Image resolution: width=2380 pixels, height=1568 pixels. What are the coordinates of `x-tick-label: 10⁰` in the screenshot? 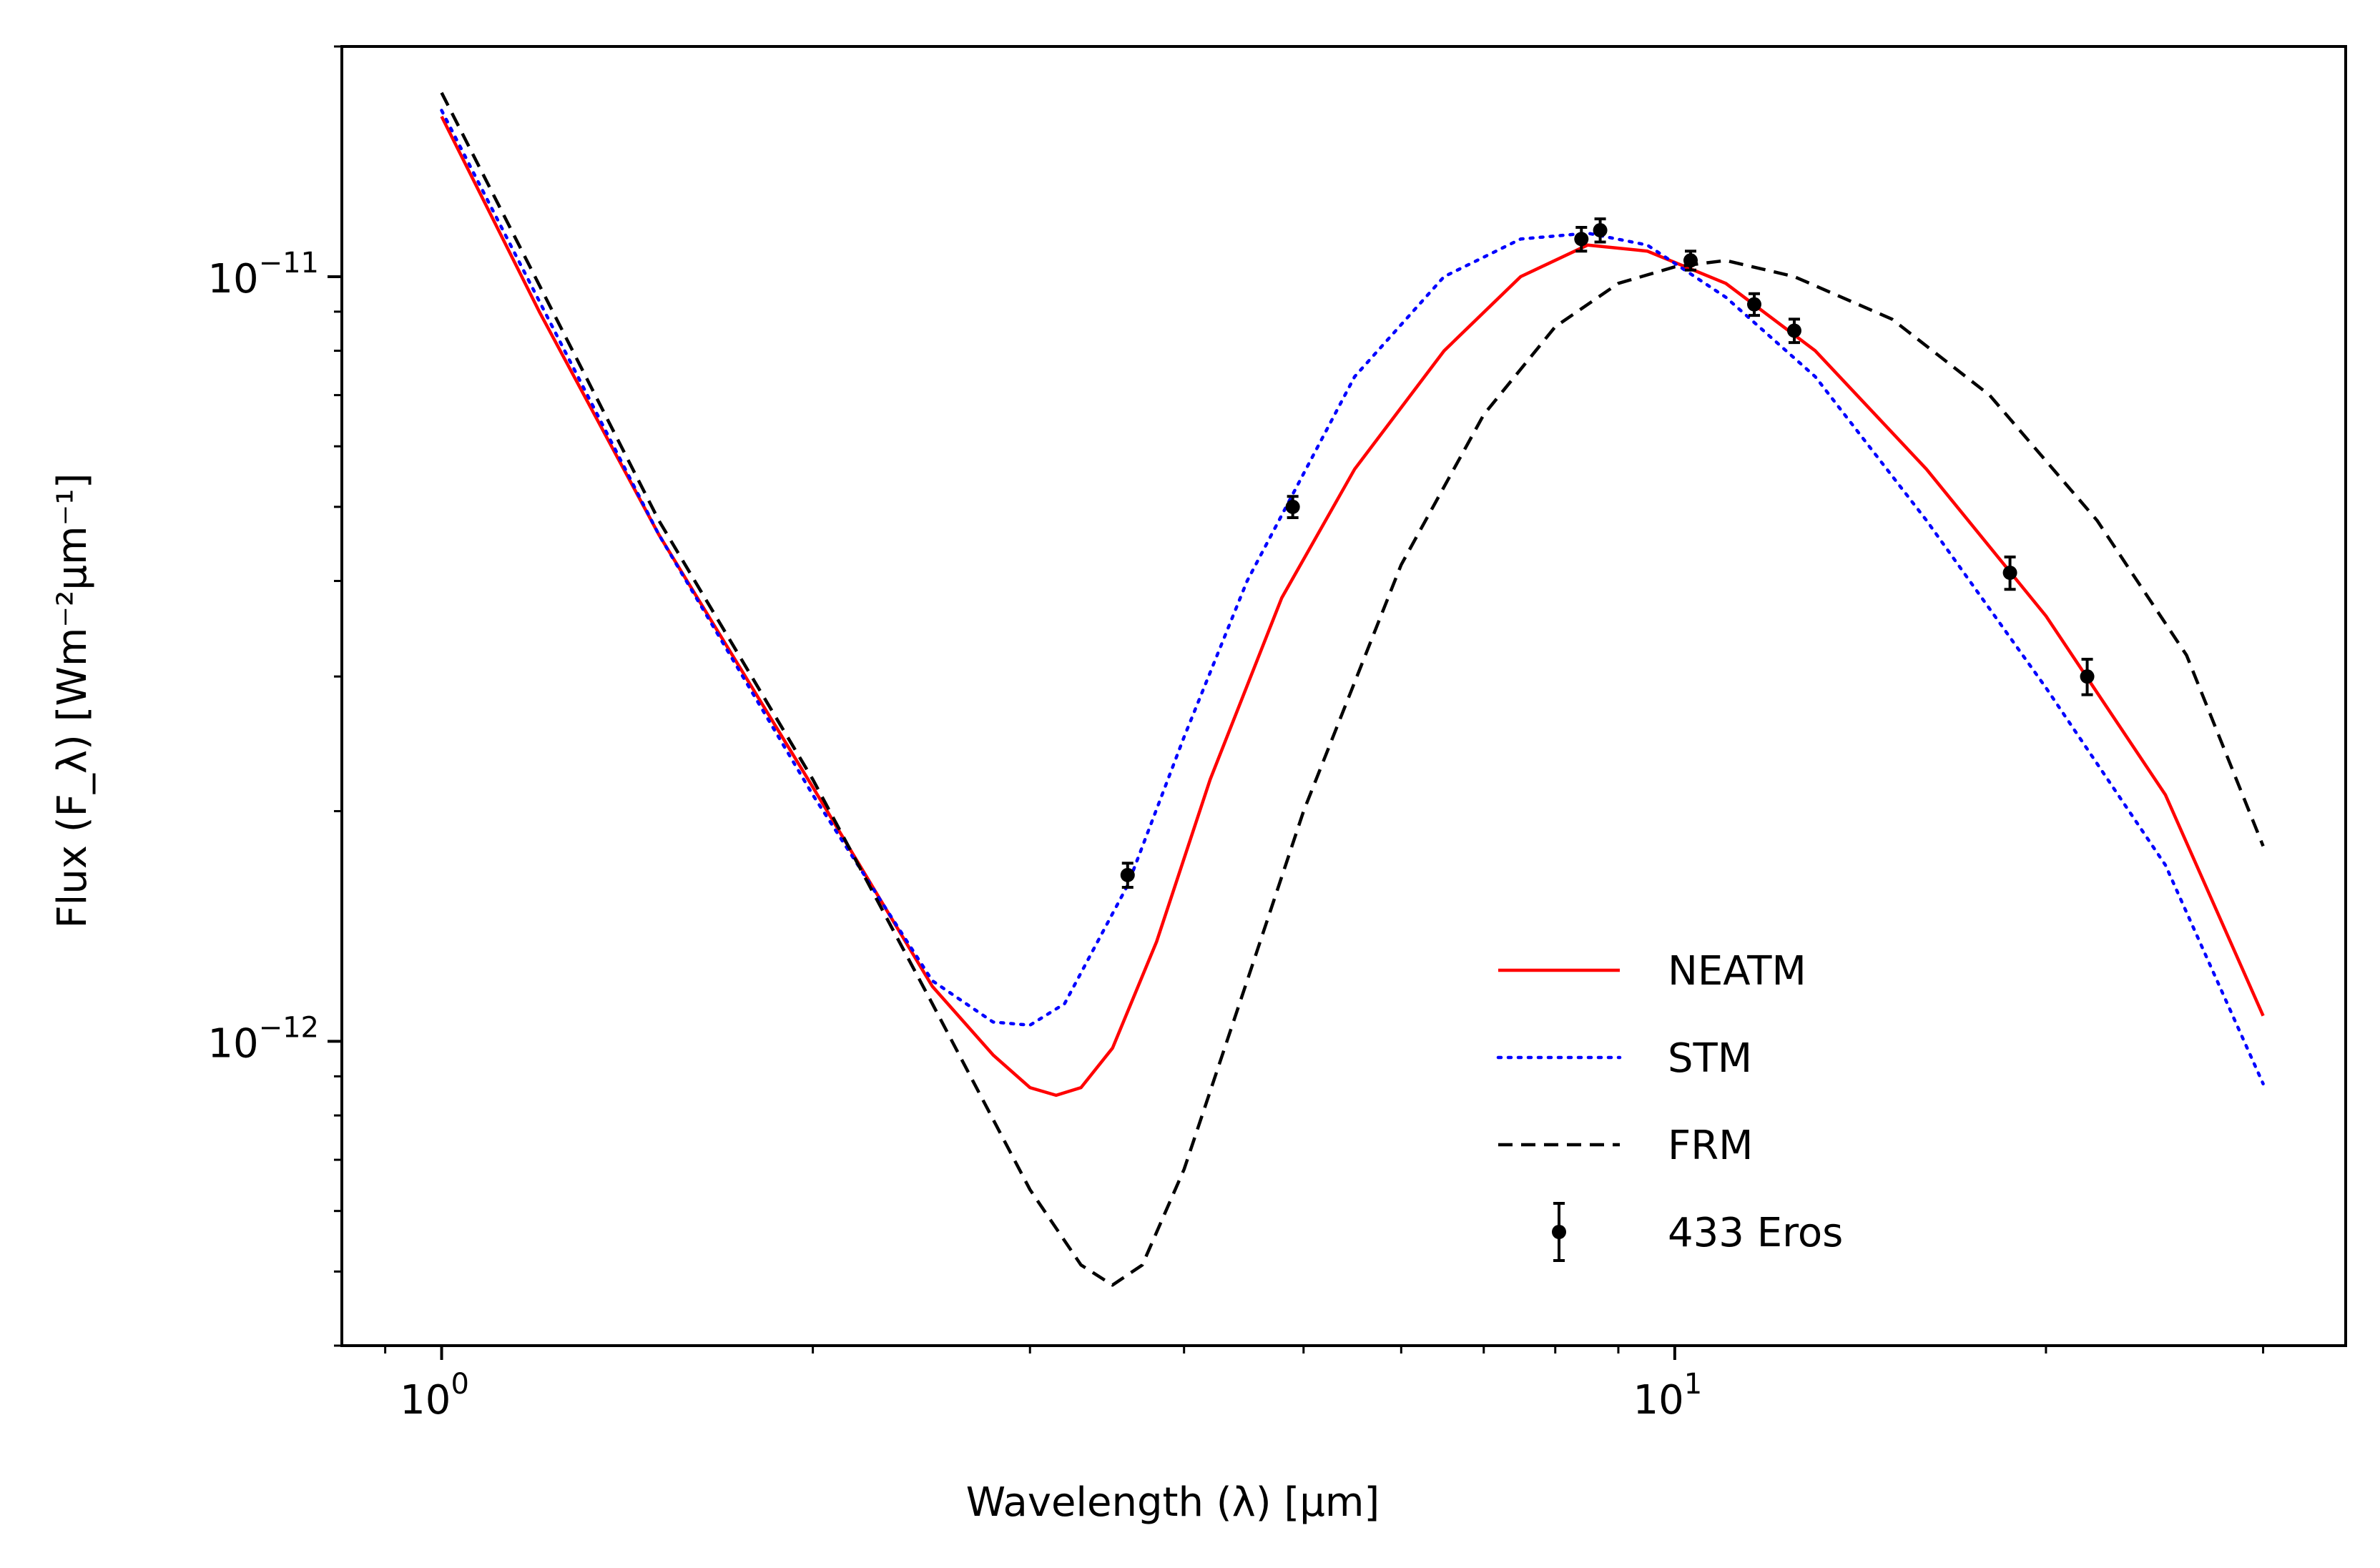 It's located at (434, 1396).